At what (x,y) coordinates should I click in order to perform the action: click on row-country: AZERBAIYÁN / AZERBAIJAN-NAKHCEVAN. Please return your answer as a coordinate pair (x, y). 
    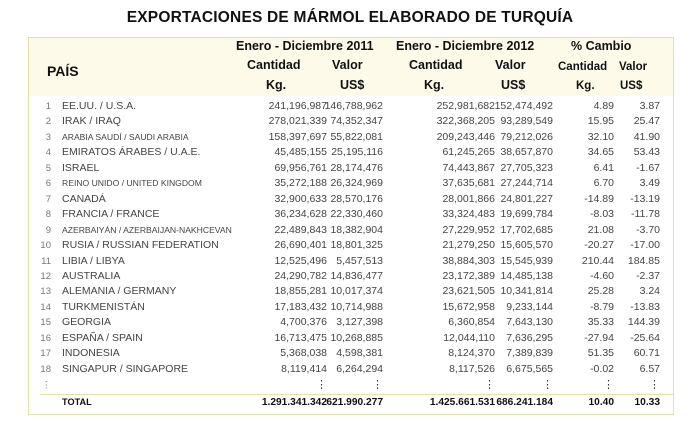
    Looking at the image, I should click on (147, 229).